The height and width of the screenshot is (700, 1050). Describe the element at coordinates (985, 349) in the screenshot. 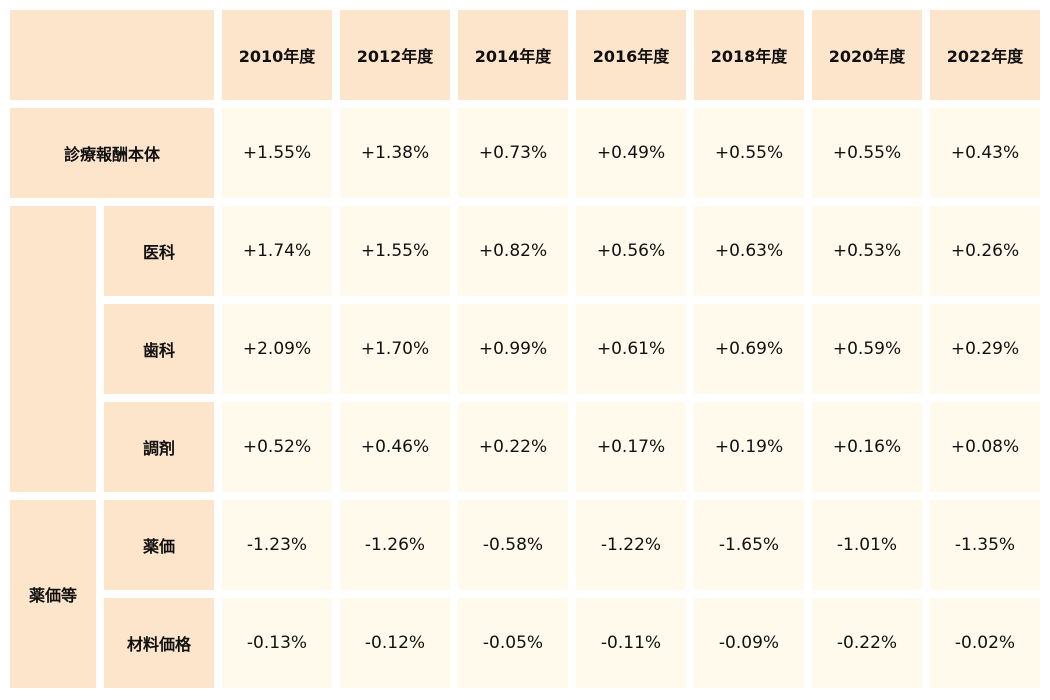

I see `value-cell: +0.29%` at that location.